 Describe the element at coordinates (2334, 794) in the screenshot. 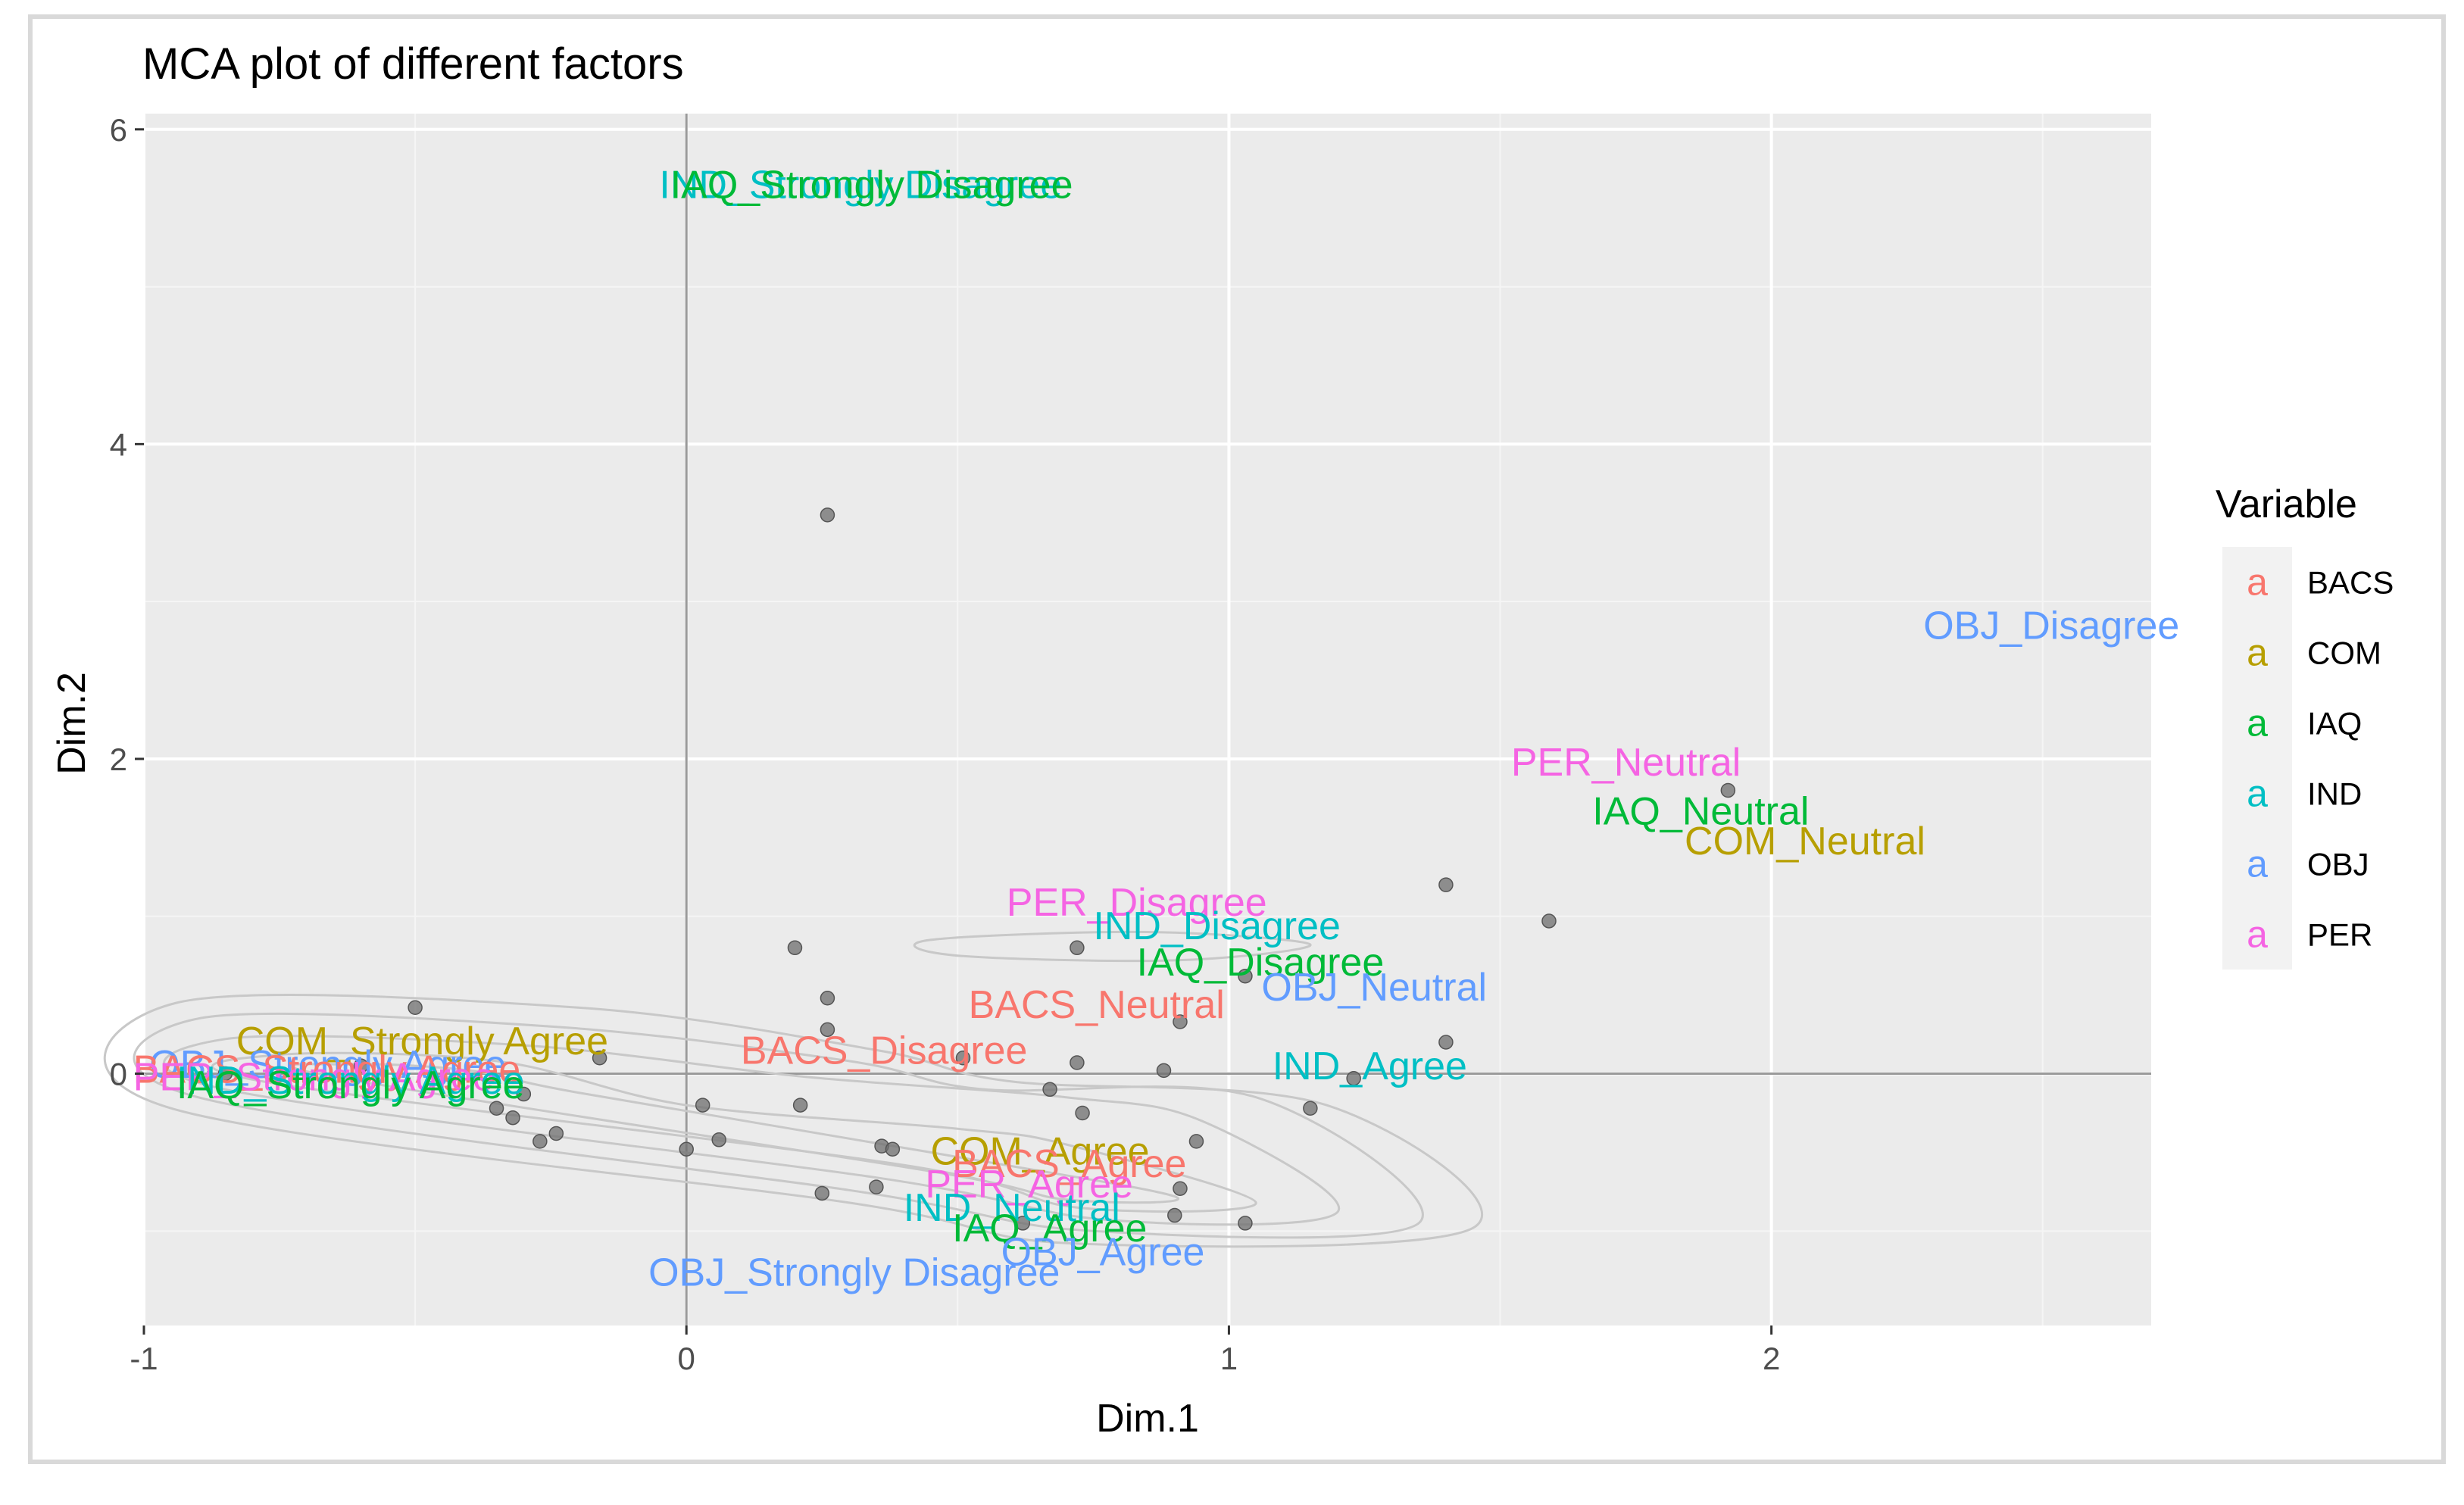

I see `legend-label: IND` at that location.